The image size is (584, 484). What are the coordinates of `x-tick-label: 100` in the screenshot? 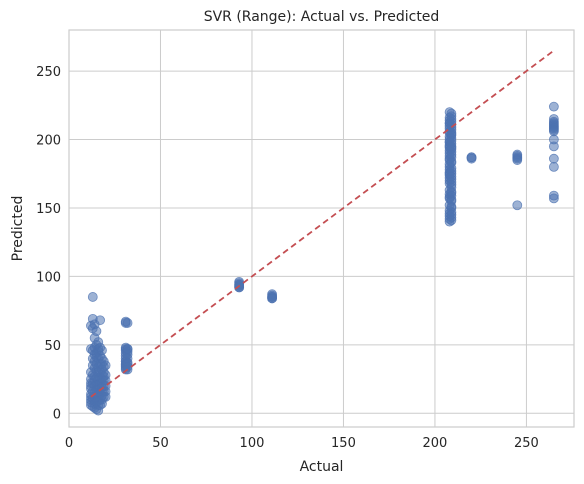 It's located at (252, 443).